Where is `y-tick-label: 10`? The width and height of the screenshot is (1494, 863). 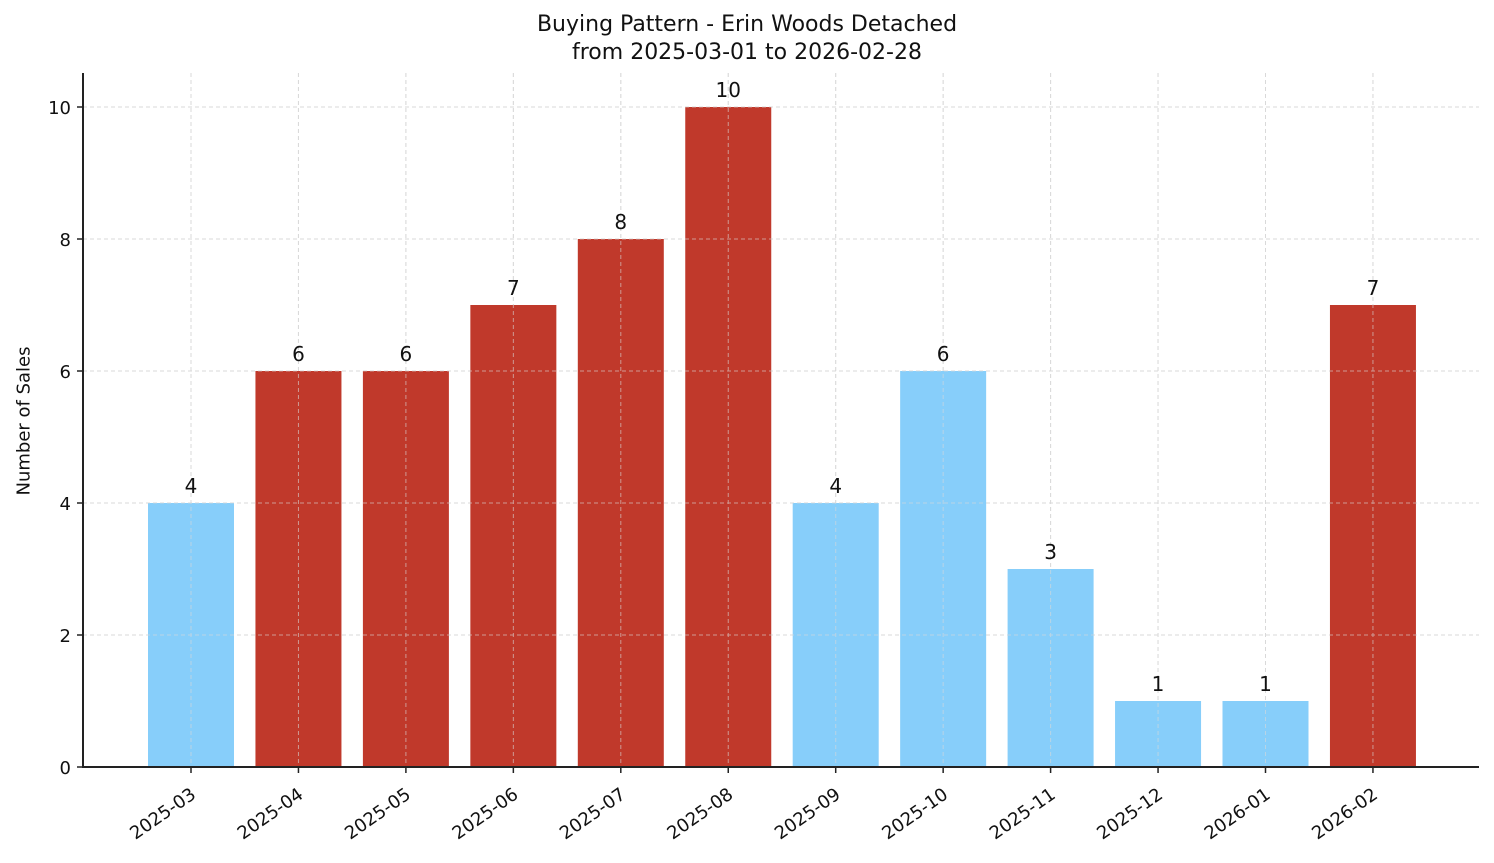
y-tick-label: 10 is located at coordinates (59, 108).